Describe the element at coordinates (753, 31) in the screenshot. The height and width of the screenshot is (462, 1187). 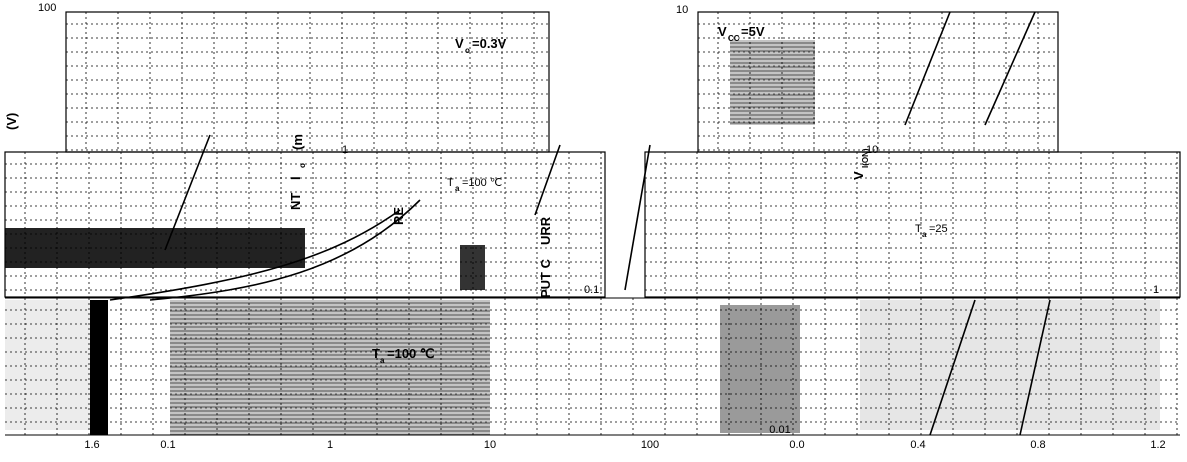
I see `condition-text: =5V` at that location.